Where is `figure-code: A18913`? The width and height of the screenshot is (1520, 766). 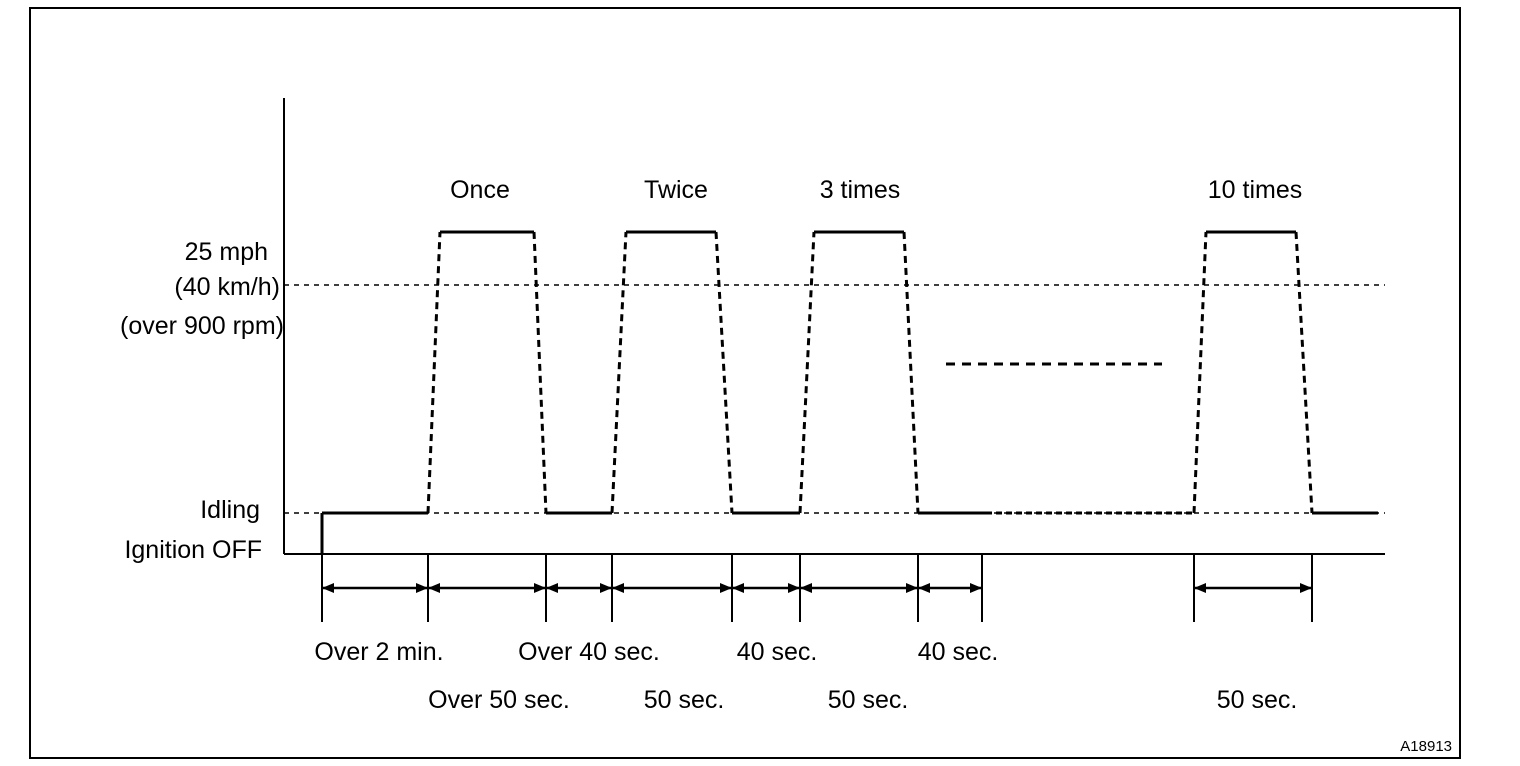 figure-code: A18913 is located at coordinates (1426, 746).